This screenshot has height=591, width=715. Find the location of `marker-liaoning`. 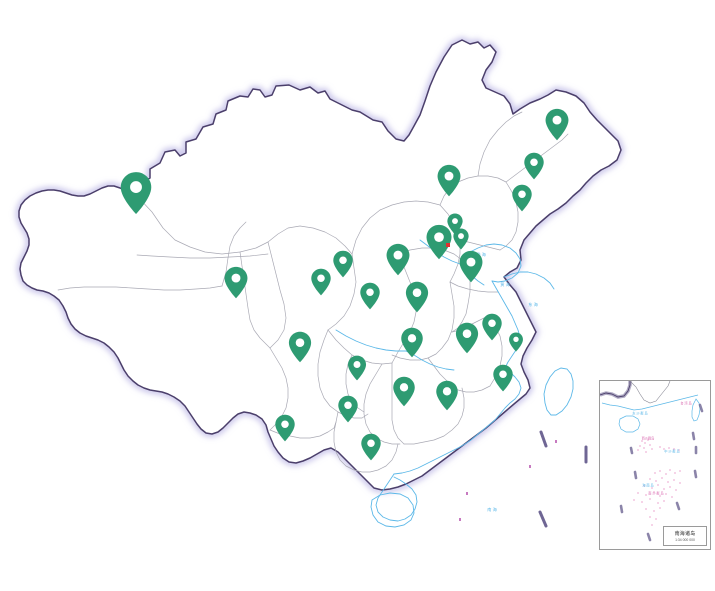

marker-liaoning is located at coordinates (522, 198).